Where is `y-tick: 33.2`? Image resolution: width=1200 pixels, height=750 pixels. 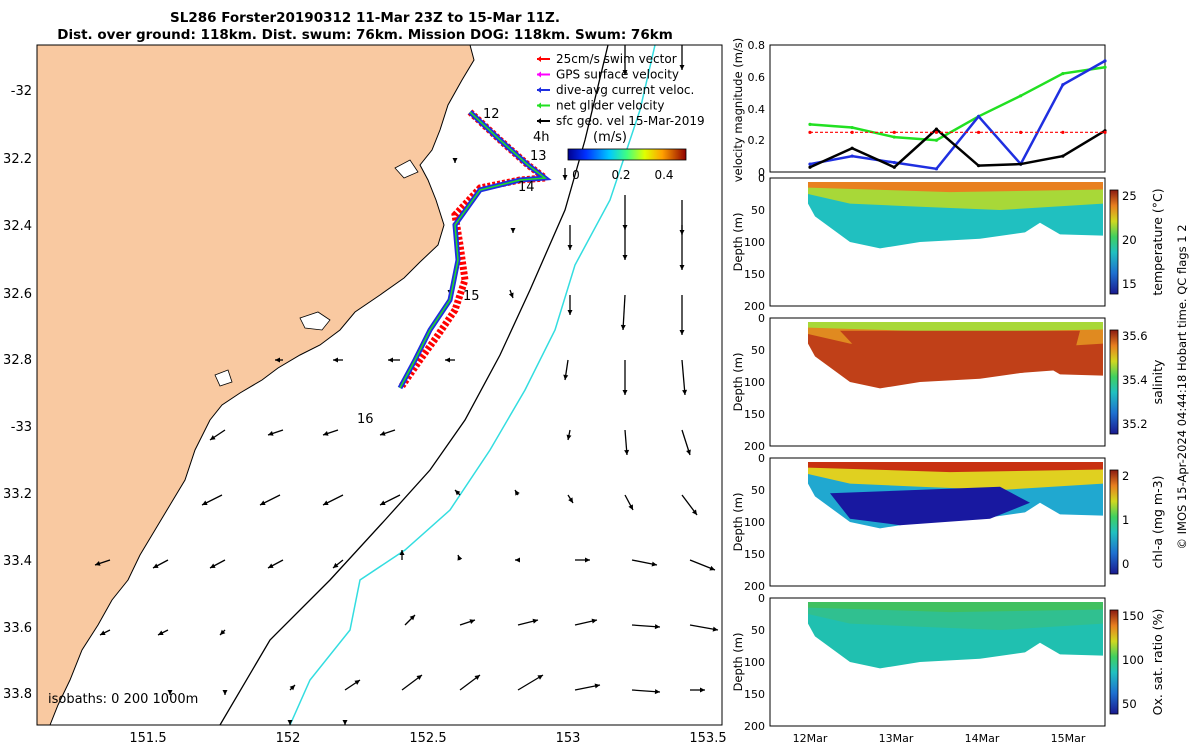 y-tick: 33.2 is located at coordinates (17, 494).